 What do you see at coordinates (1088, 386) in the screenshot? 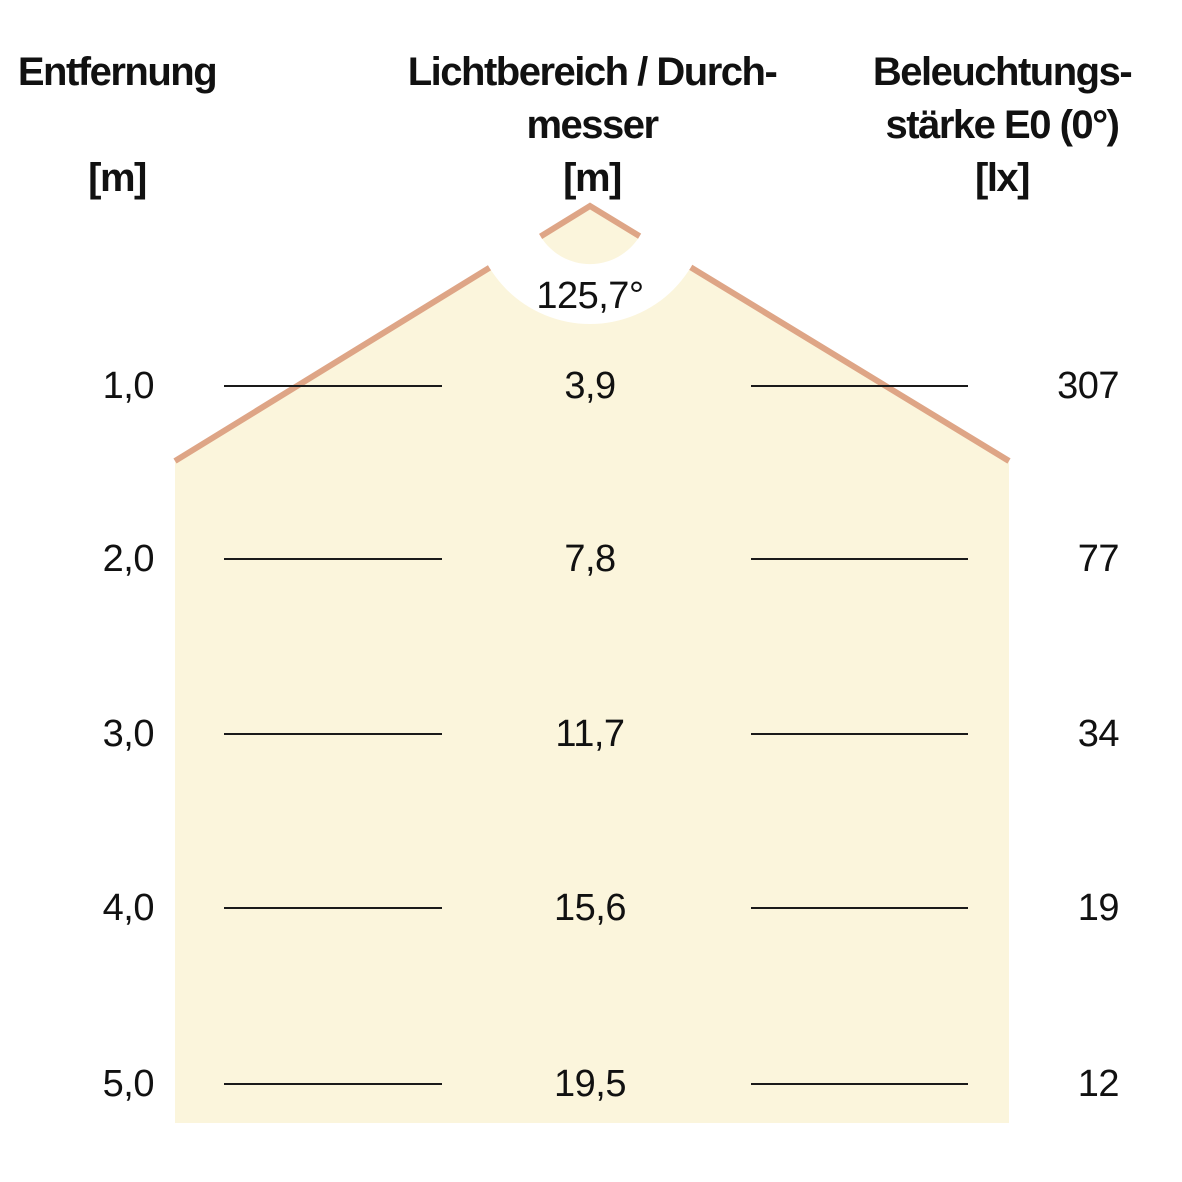
I see `illuminance-value: 307` at bounding box center [1088, 386].